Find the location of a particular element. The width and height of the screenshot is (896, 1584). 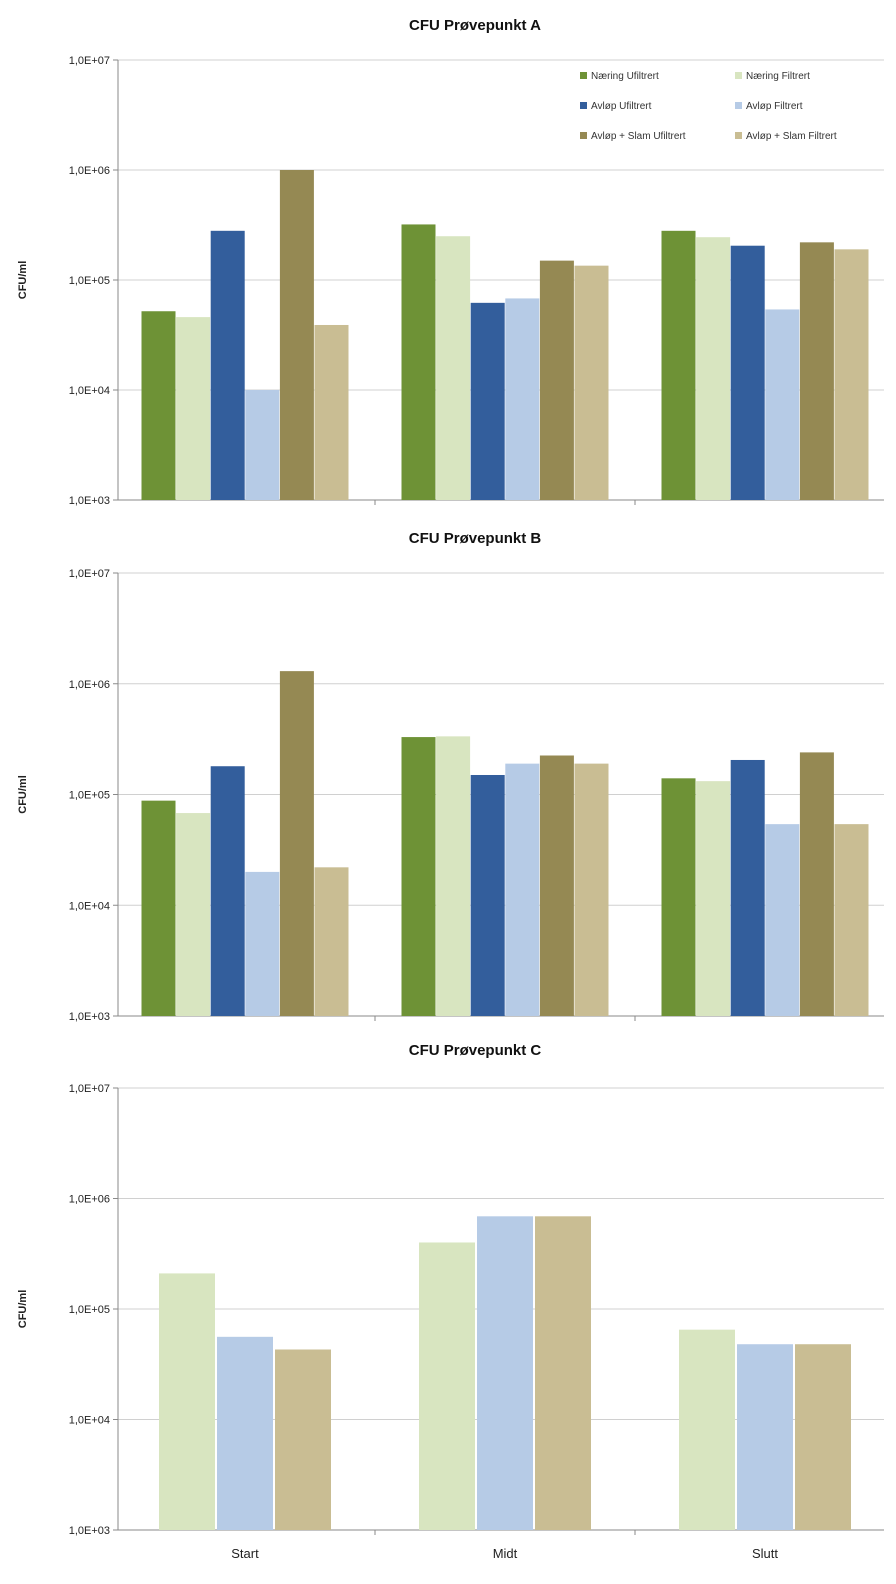

legend-entry: Avløp Filtrert is located at coordinates (774, 106).